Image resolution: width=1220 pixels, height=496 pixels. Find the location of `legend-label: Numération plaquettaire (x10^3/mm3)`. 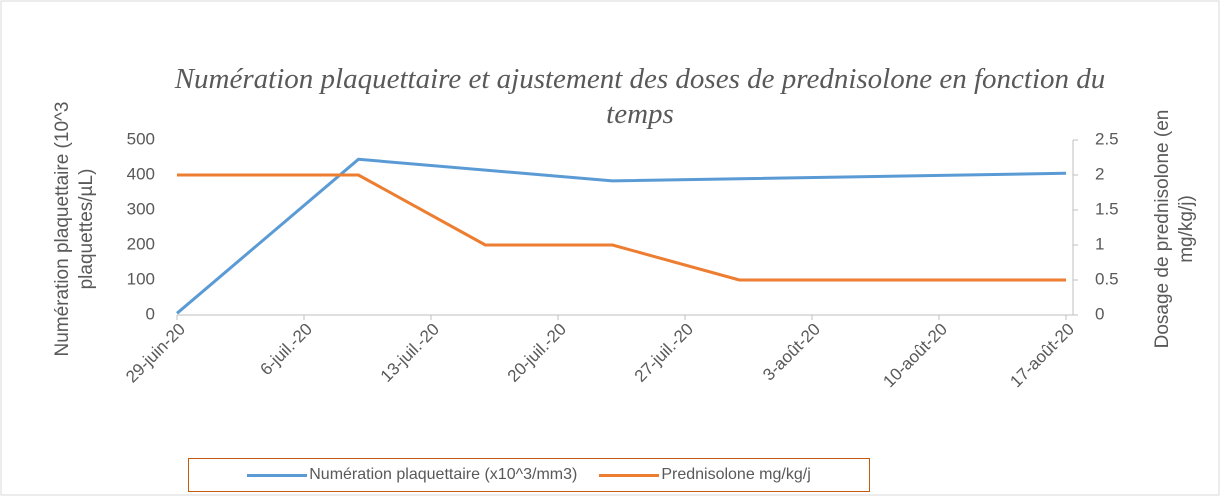

legend-label: Numération plaquettaire (x10^3/mm3) is located at coordinates (443, 474).